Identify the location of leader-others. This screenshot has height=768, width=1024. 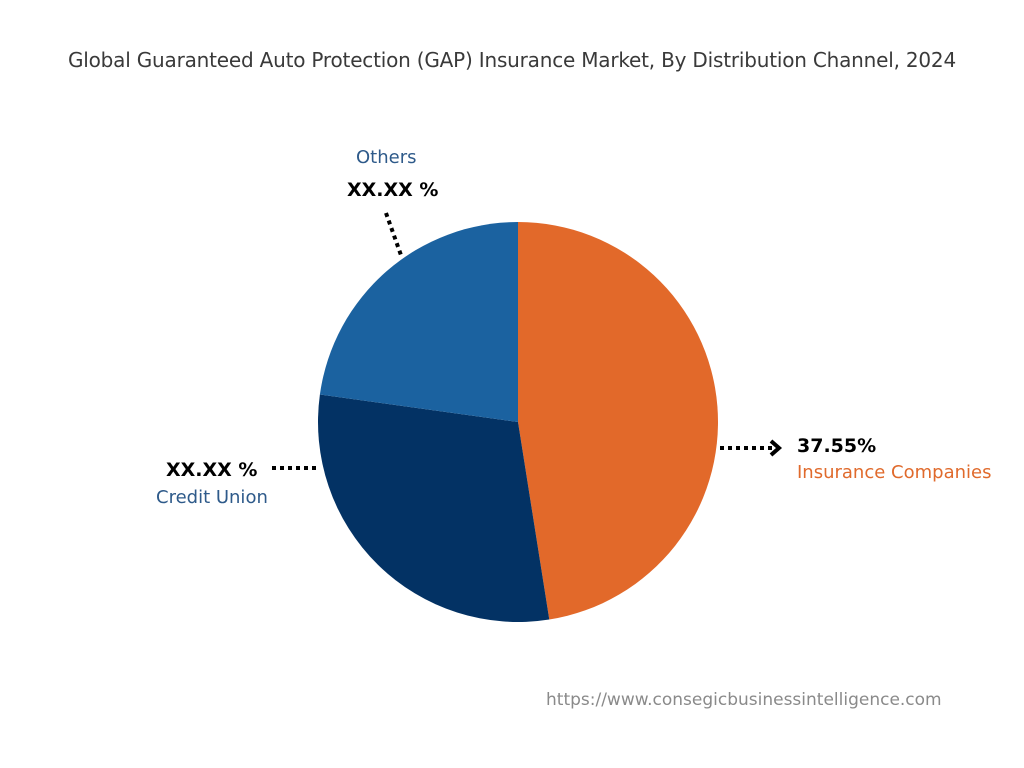
(394, 235).